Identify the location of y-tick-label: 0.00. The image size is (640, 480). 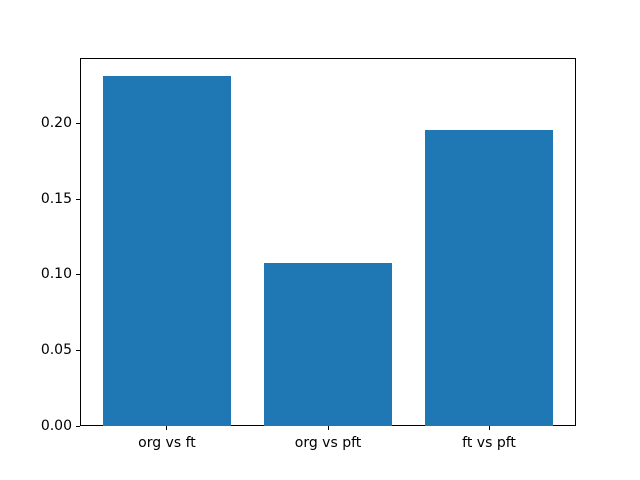
(56, 425).